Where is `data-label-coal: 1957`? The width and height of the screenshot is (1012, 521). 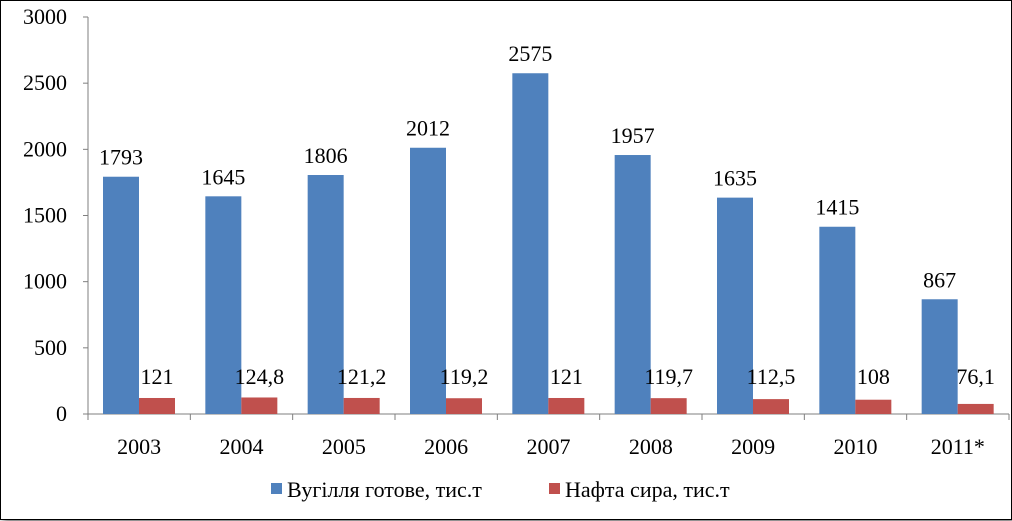 data-label-coal: 1957 is located at coordinates (633, 135).